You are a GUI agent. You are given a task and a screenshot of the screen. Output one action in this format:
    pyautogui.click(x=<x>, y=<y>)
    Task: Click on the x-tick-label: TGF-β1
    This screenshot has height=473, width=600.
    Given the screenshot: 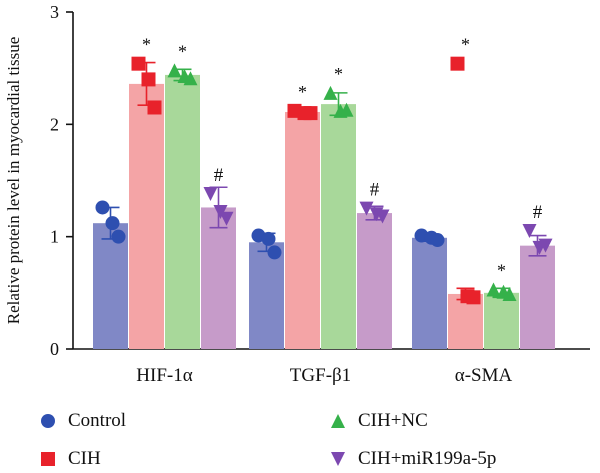 What is the action you would take?
    pyautogui.click(x=320, y=375)
    